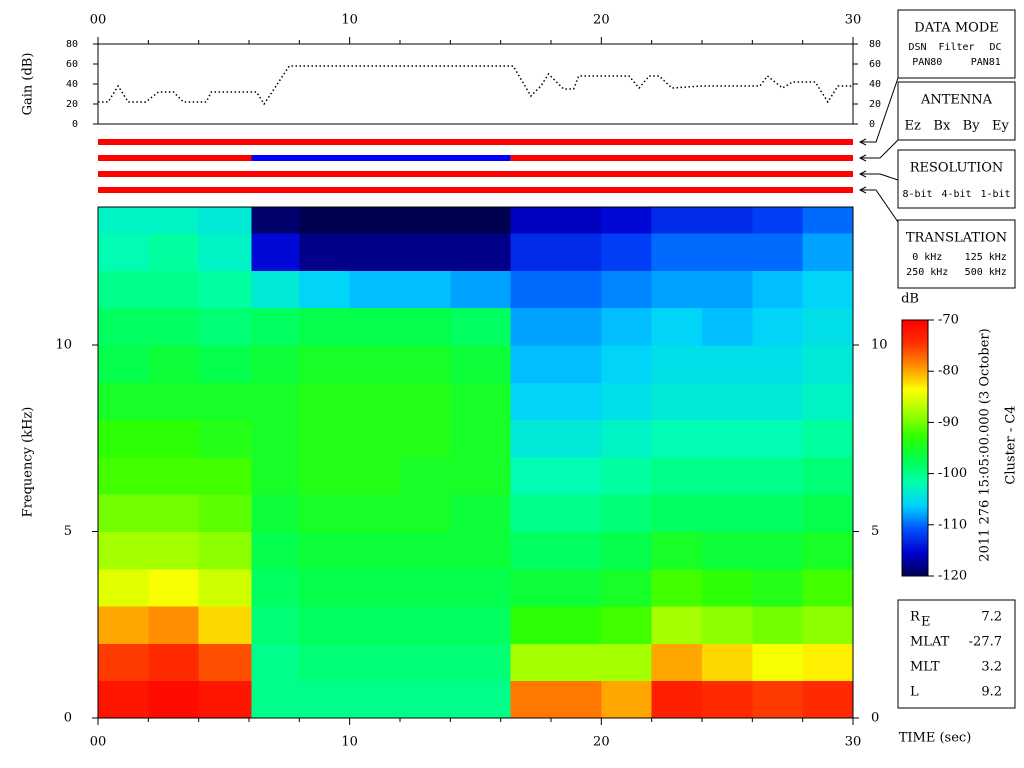 The image size is (1024, 768). Describe the element at coordinates (956, 238) in the screenshot. I see `panel-title: TRANSLATION` at that location.